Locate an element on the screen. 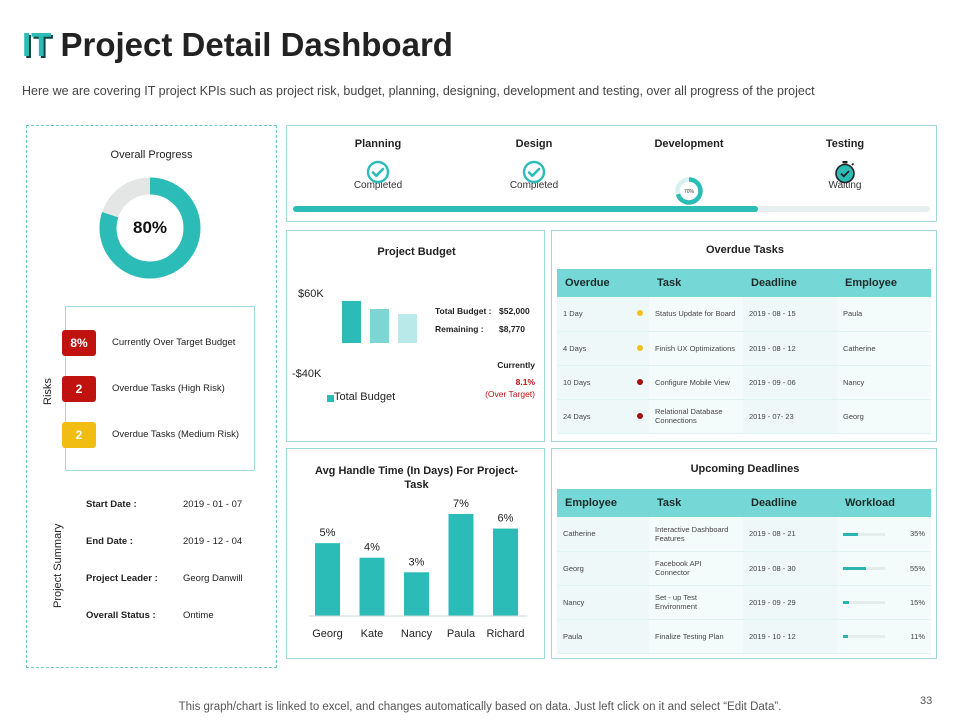 The image size is (960, 720). stage-planning-status: Completed is located at coordinates (378, 185).